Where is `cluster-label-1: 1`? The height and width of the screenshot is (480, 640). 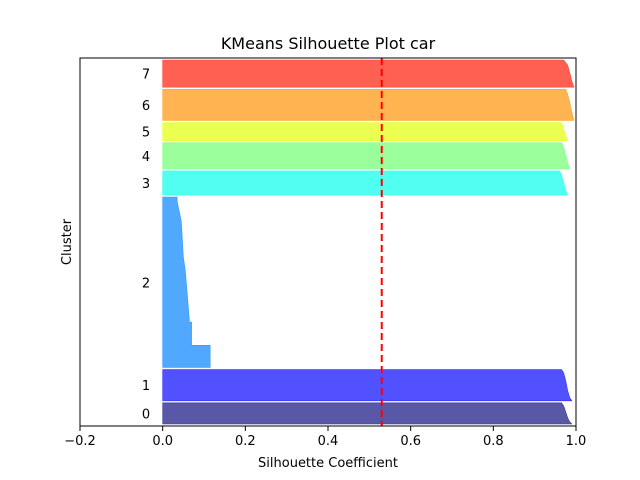
cluster-label-1: 1 is located at coordinates (146, 386).